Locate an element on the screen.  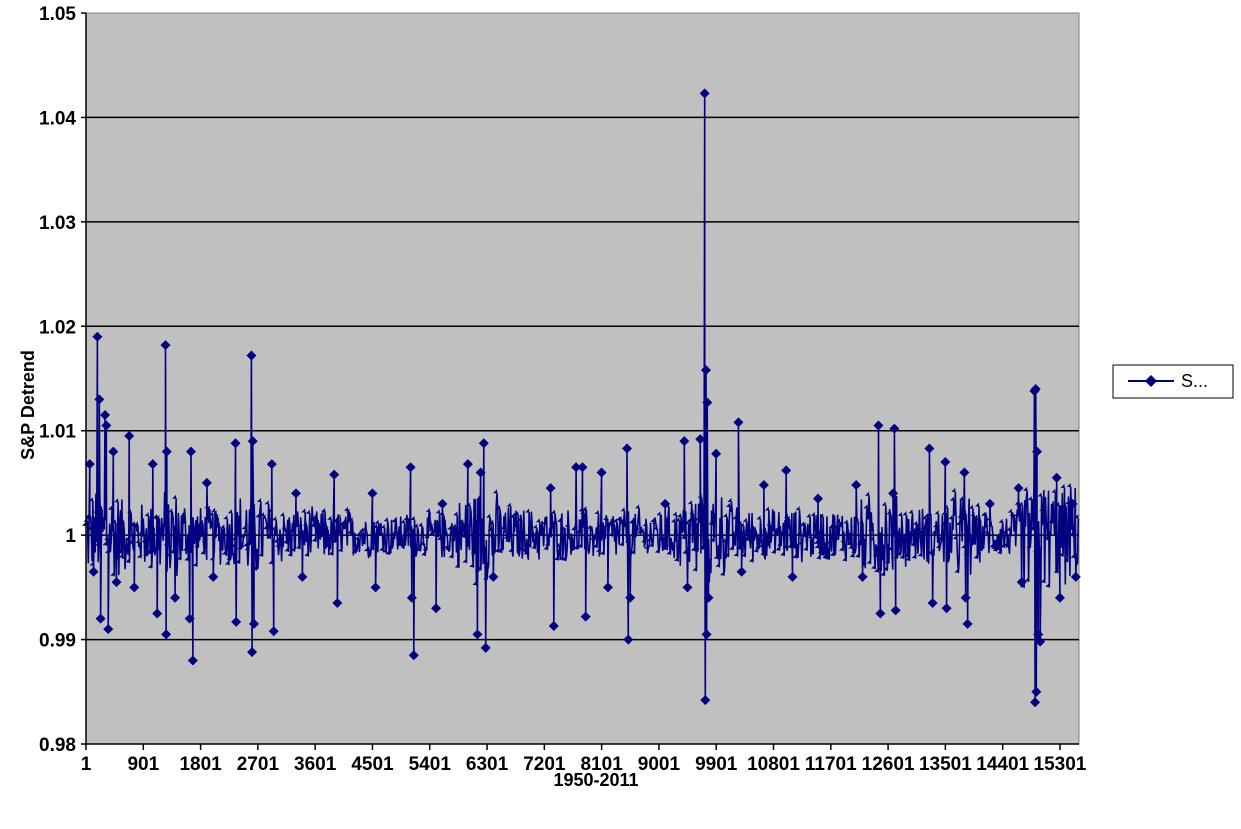
x-tick-label: 13501 is located at coordinates (945, 764).